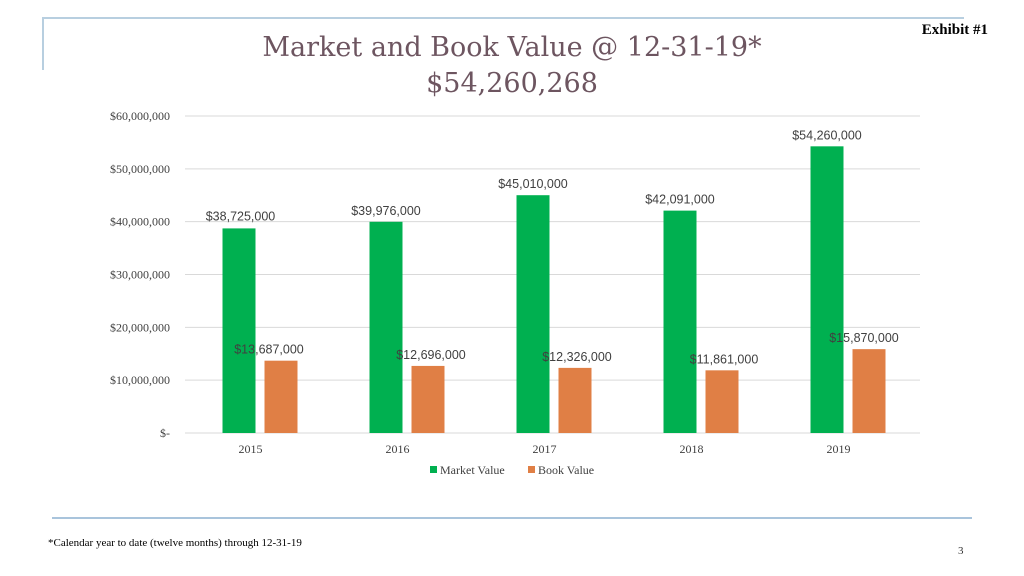 This screenshot has height=576, width=1024. What do you see at coordinates (533, 184) in the screenshot?
I see `market-value-data-label: $45,010,000` at bounding box center [533, 184].